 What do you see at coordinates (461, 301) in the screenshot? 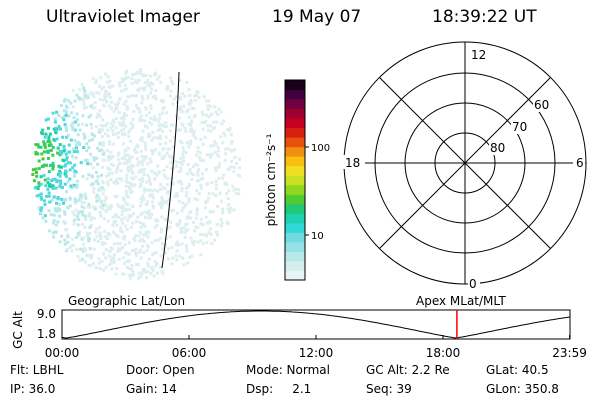
I see `timeline-title-apex: Apex MLat/MLT` at bounding box center [461, 301].